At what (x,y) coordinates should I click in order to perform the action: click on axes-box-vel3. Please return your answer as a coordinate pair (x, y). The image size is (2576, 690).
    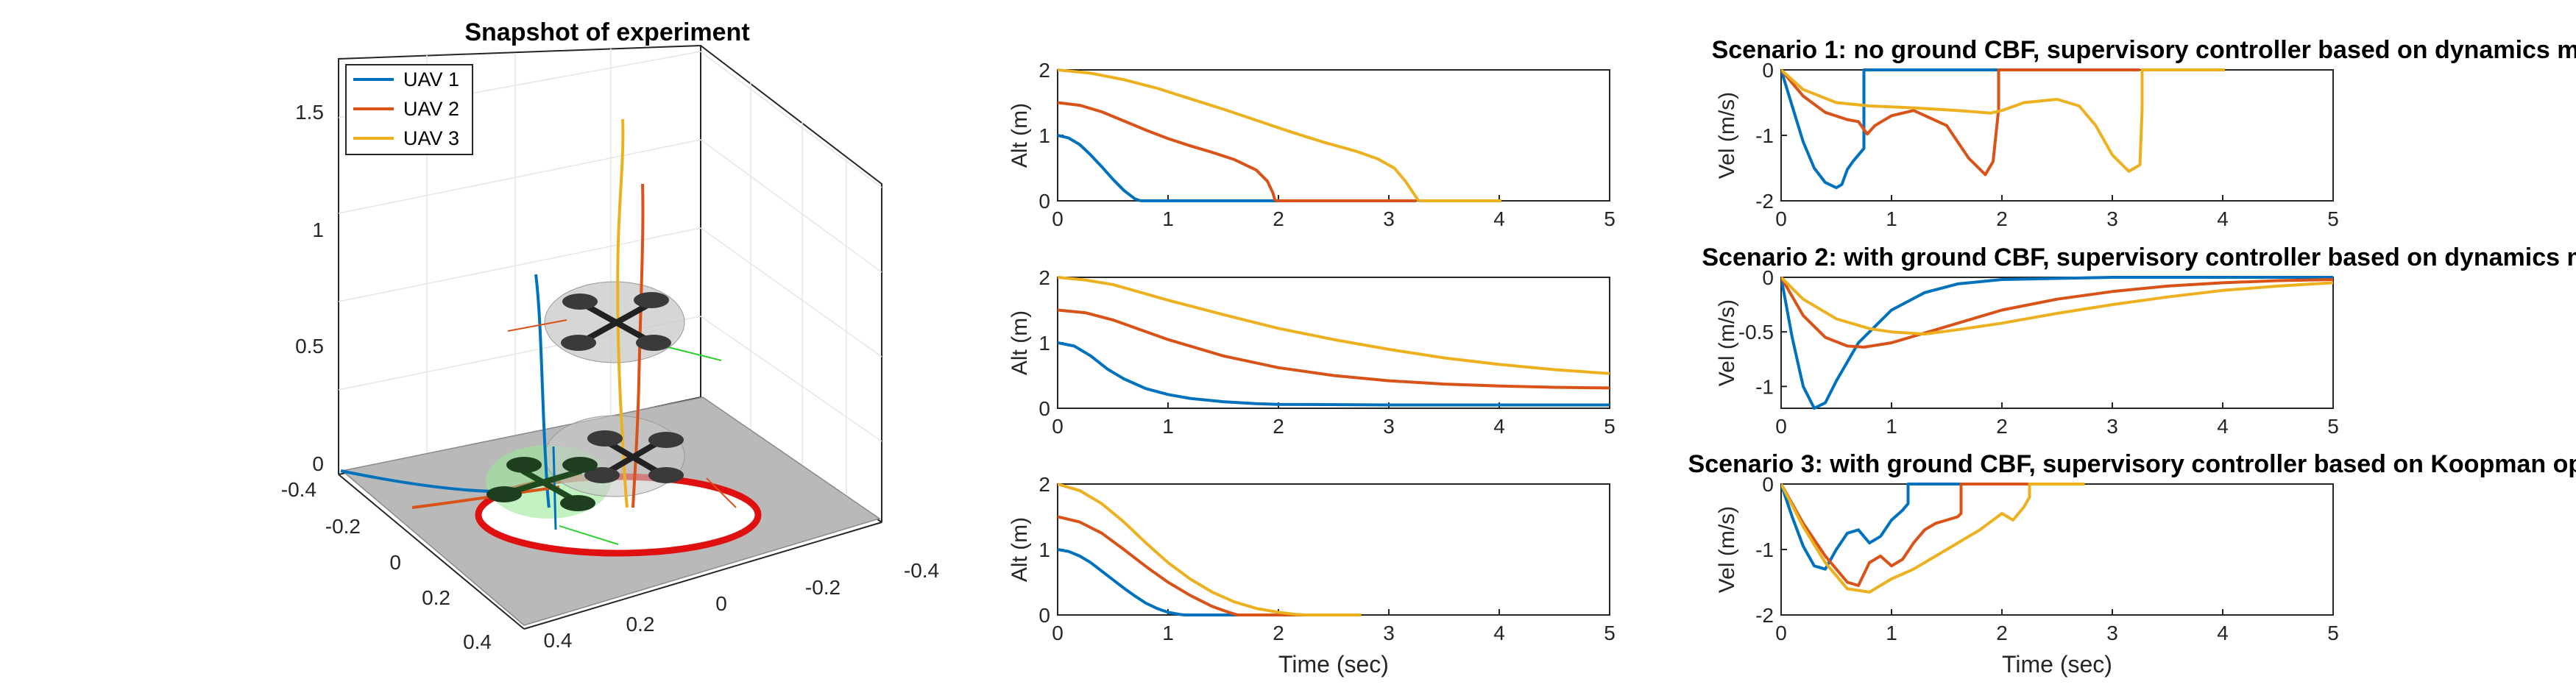
    Looking at the image, I should click on (2057, 549).